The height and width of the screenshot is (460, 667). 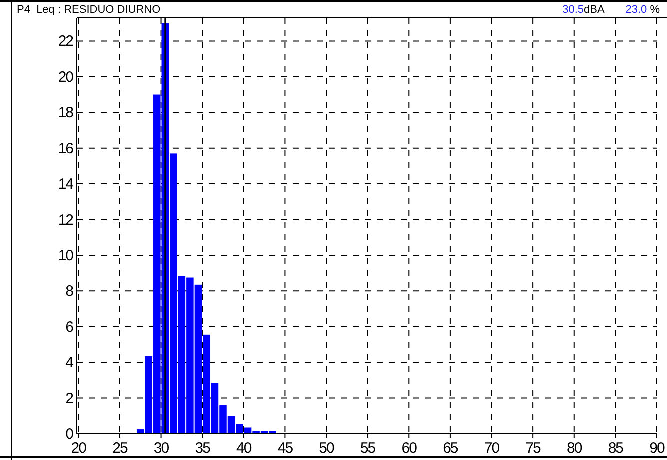 I want to click on x-tick-label: 35, so click(x=203, y=448).